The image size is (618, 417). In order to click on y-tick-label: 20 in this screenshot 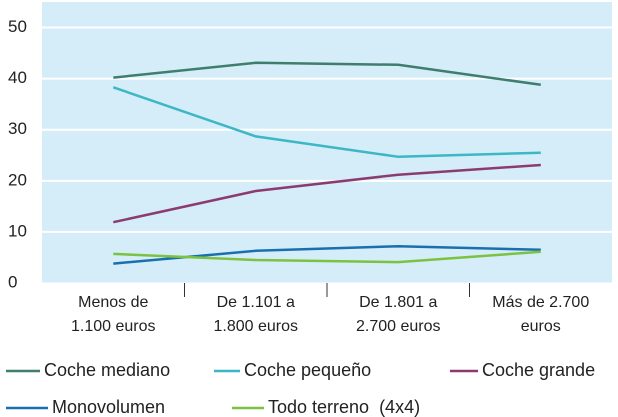, I will do `click(17, 179)`.